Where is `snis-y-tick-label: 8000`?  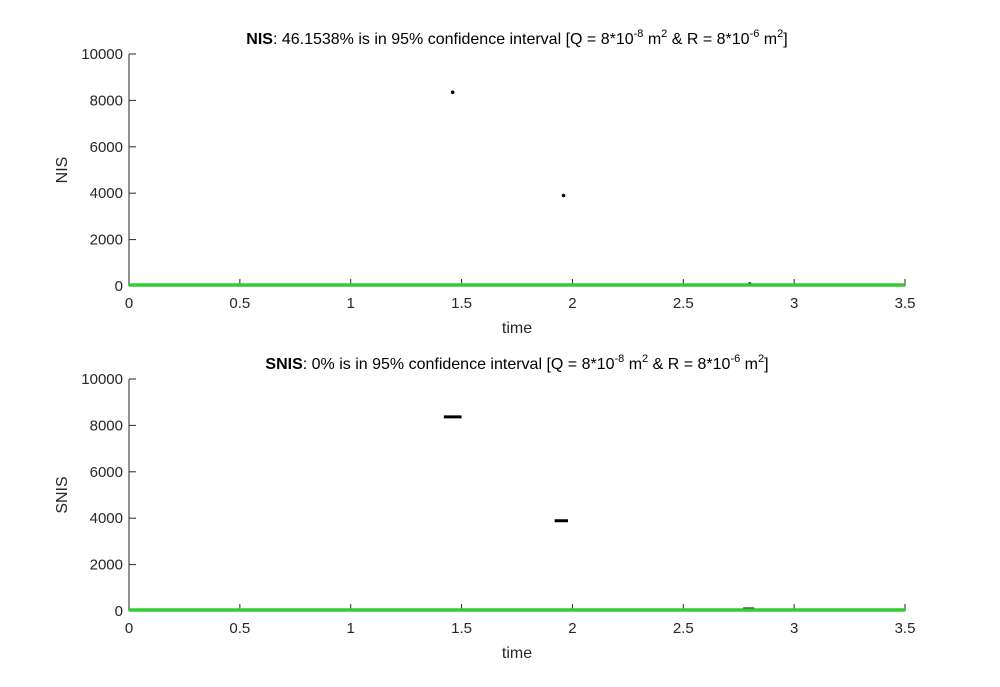 snis-y-tick-label: 8000 is located at coordinates (106, 425).